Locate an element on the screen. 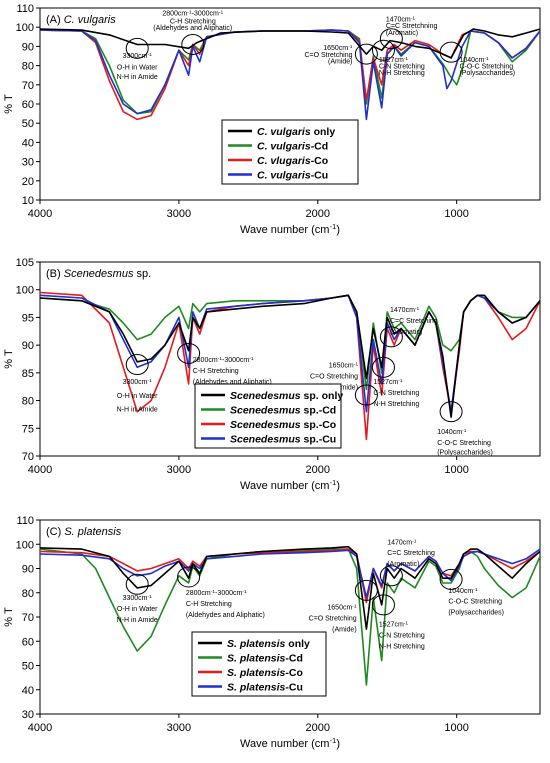 Image resolution: width=550 pixels, height=763 pixels. y-tick-label: 85 is located at coordinates (28, 374).